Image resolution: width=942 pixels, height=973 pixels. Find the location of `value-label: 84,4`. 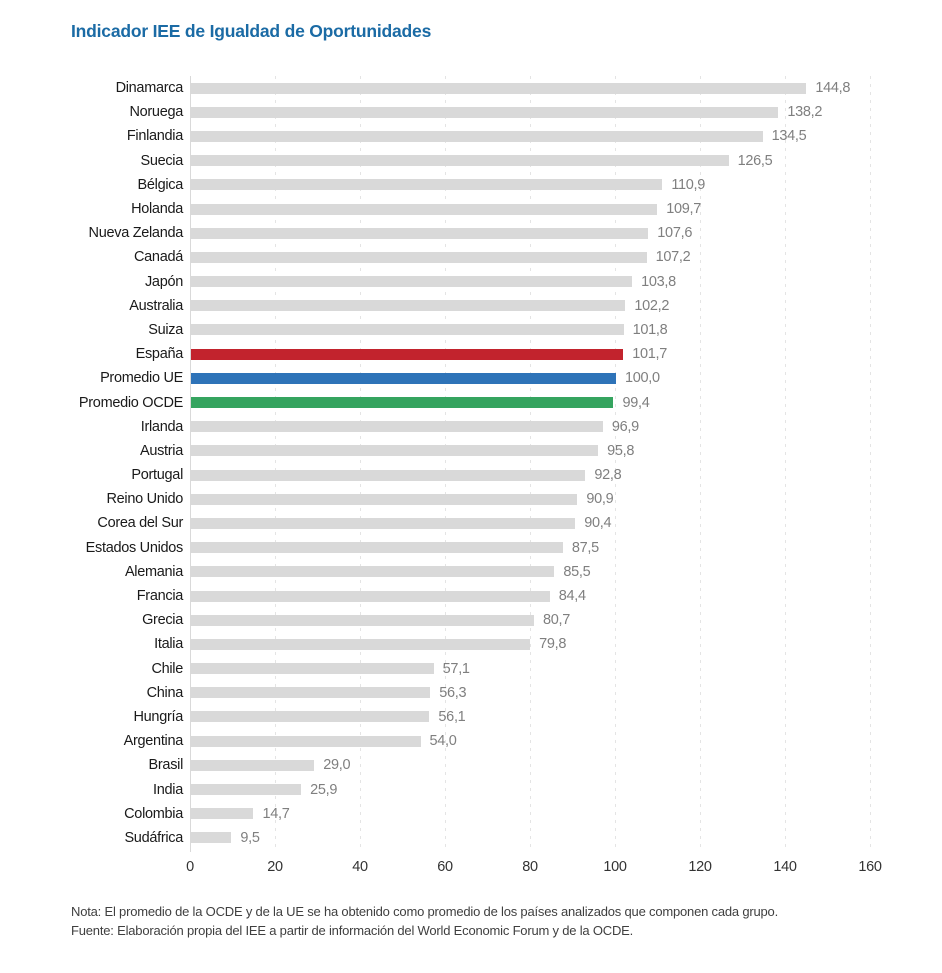

value-label: 84,4 is located at coordinates (572, 596).